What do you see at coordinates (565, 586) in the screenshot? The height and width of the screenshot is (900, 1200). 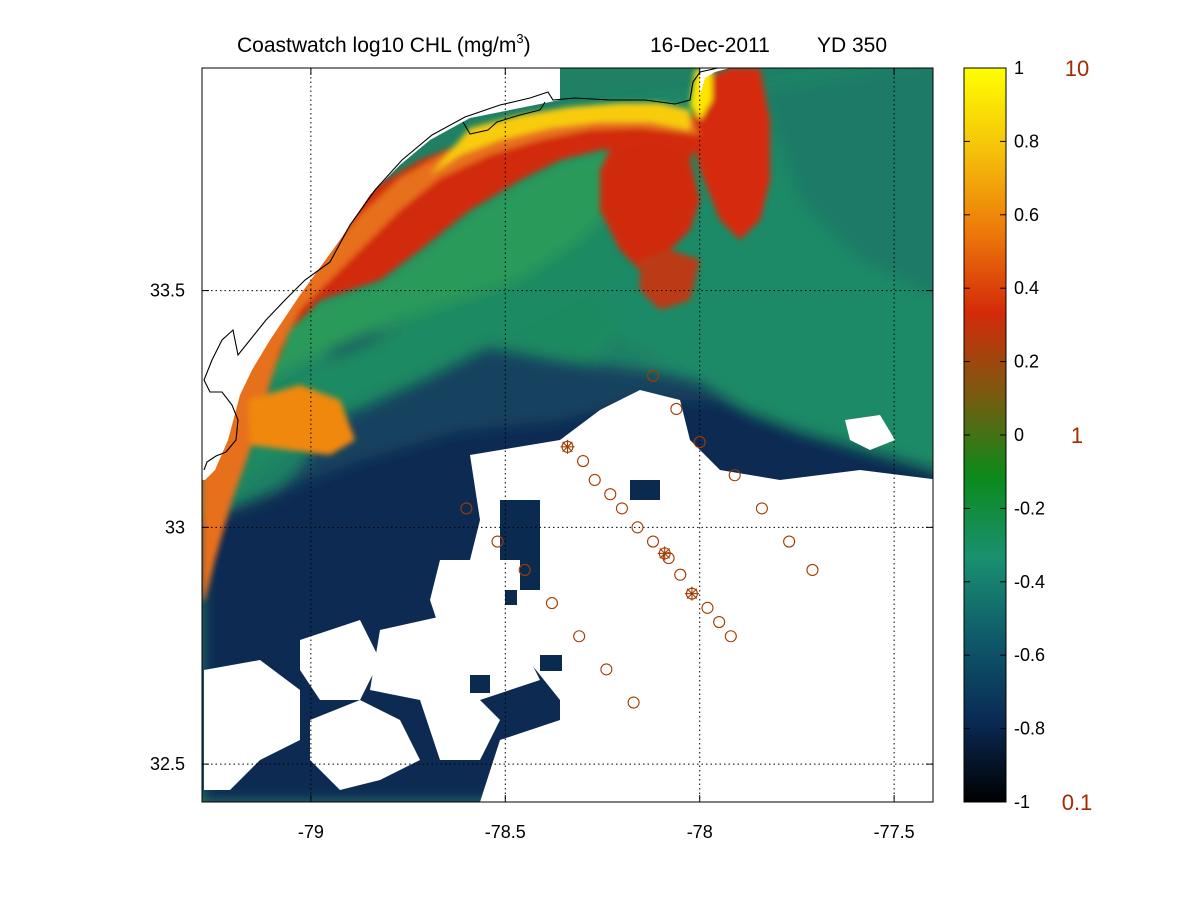 I see `cloud-gap-patches` at bounding box center [565, 586].